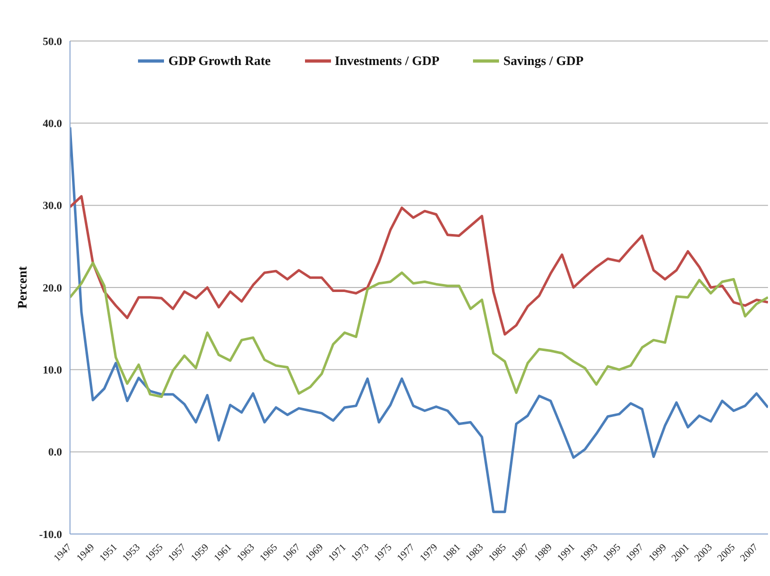 The height and width of the screenshot is (576, 770). Describe the element at coordinates (452, 553) in the screenshot. I see `x-tick-label: 1981` at that location.